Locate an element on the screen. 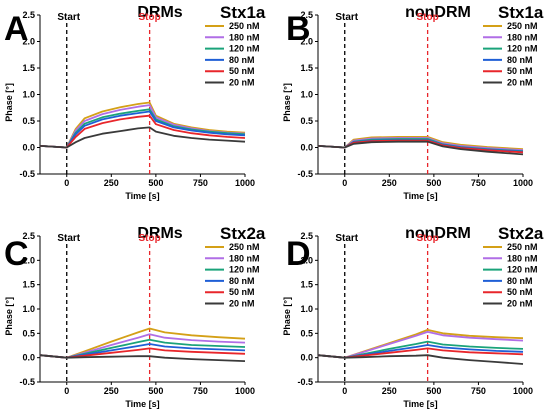 This screenshot has width=550, height=414. series-line-50-nm is located at coordinates (142, 131).